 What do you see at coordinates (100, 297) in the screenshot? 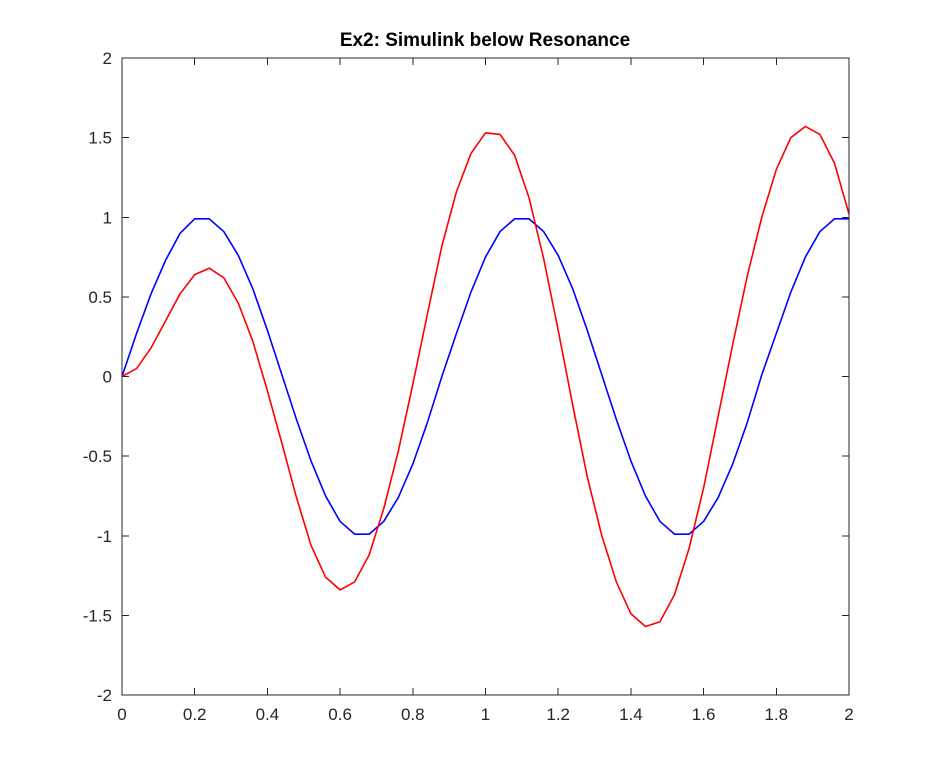
I see `y-tick-label: 0.5` at bounding box center [100, 297].